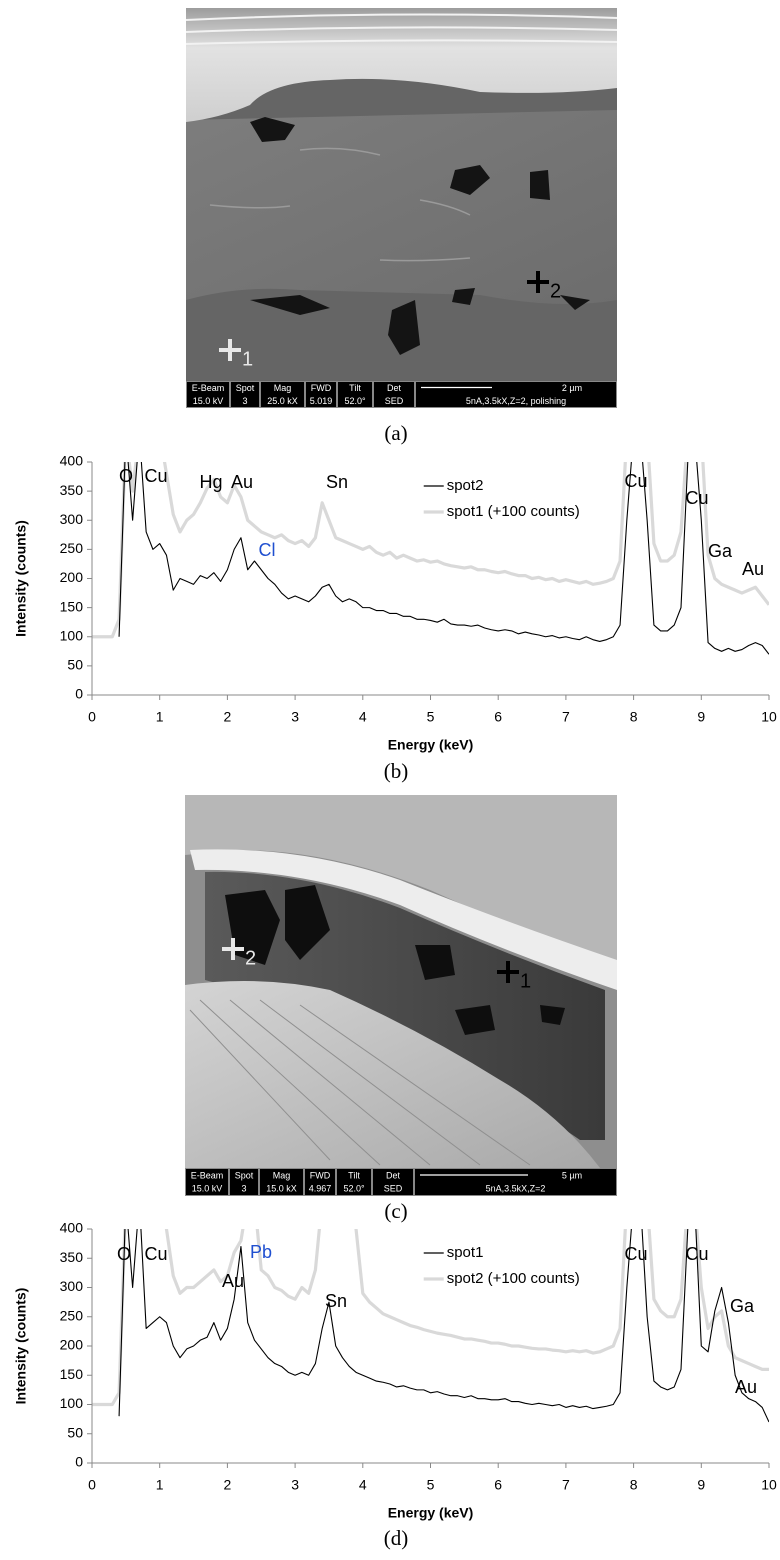  I want to click on info-header: Det, so click(393, 1175).